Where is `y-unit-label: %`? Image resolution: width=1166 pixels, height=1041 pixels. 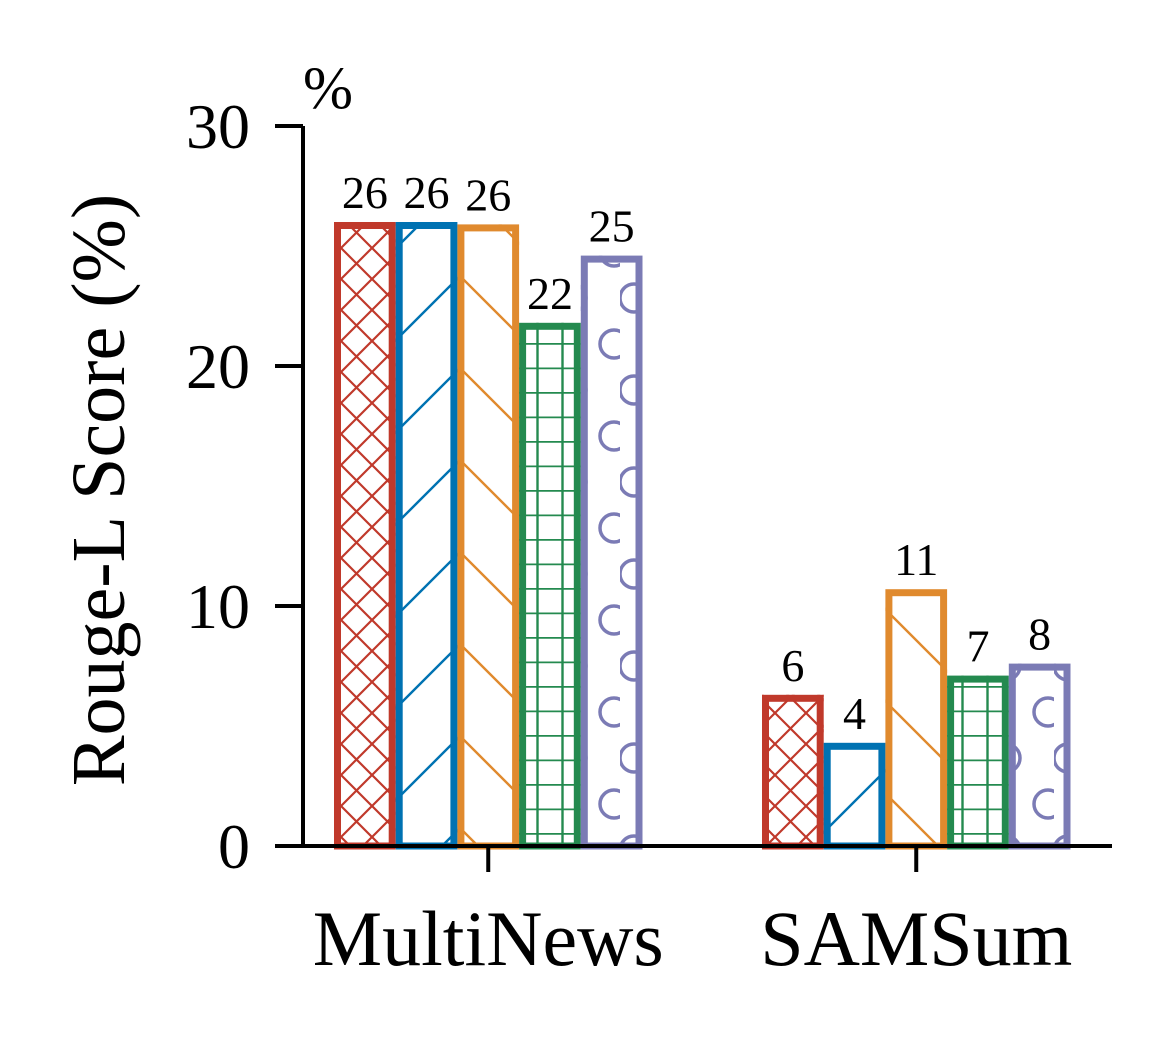 y-unit-label: % is located at coordinates (328, 88).